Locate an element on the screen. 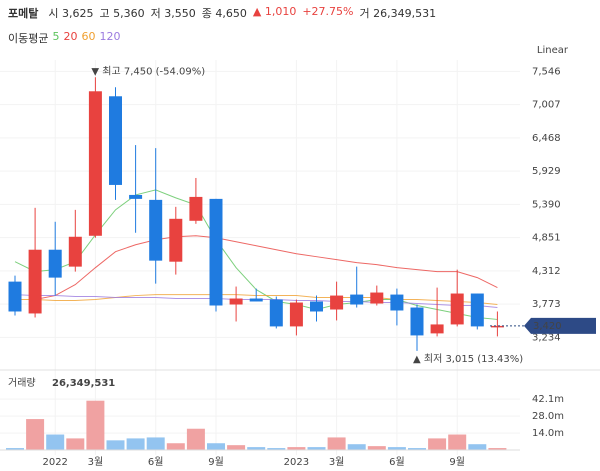 The image size is (600, 471). y-tick-label: 5,390 is located at coordinates (546, 204).